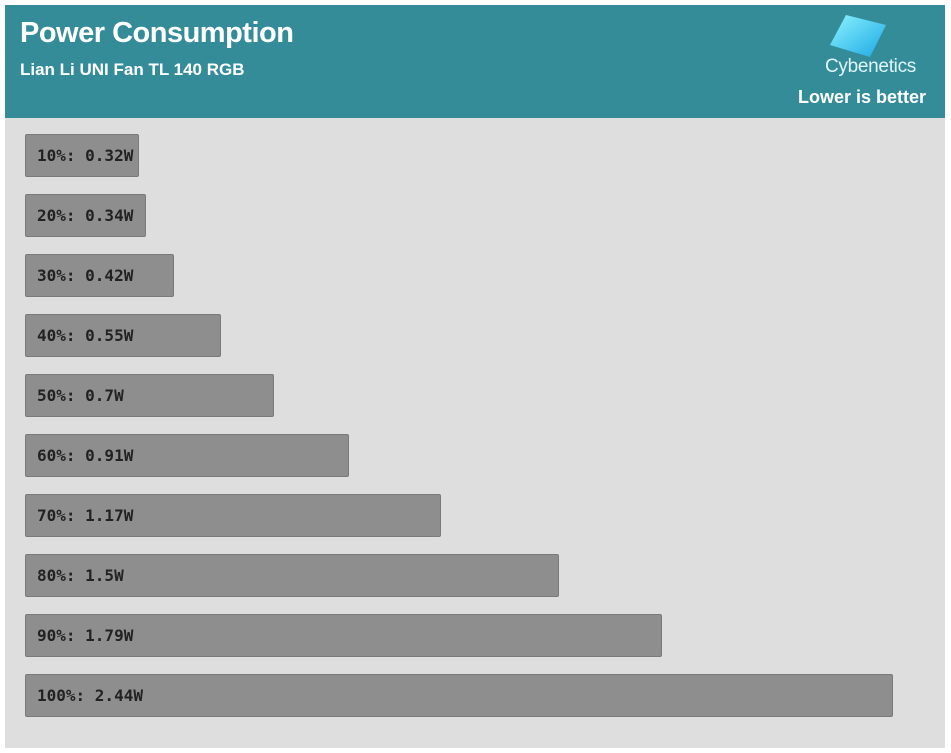  Describe the element at coordinates (85, 275) in the screenshot. I see `bar-label: 30%: 0.42W` at that location.